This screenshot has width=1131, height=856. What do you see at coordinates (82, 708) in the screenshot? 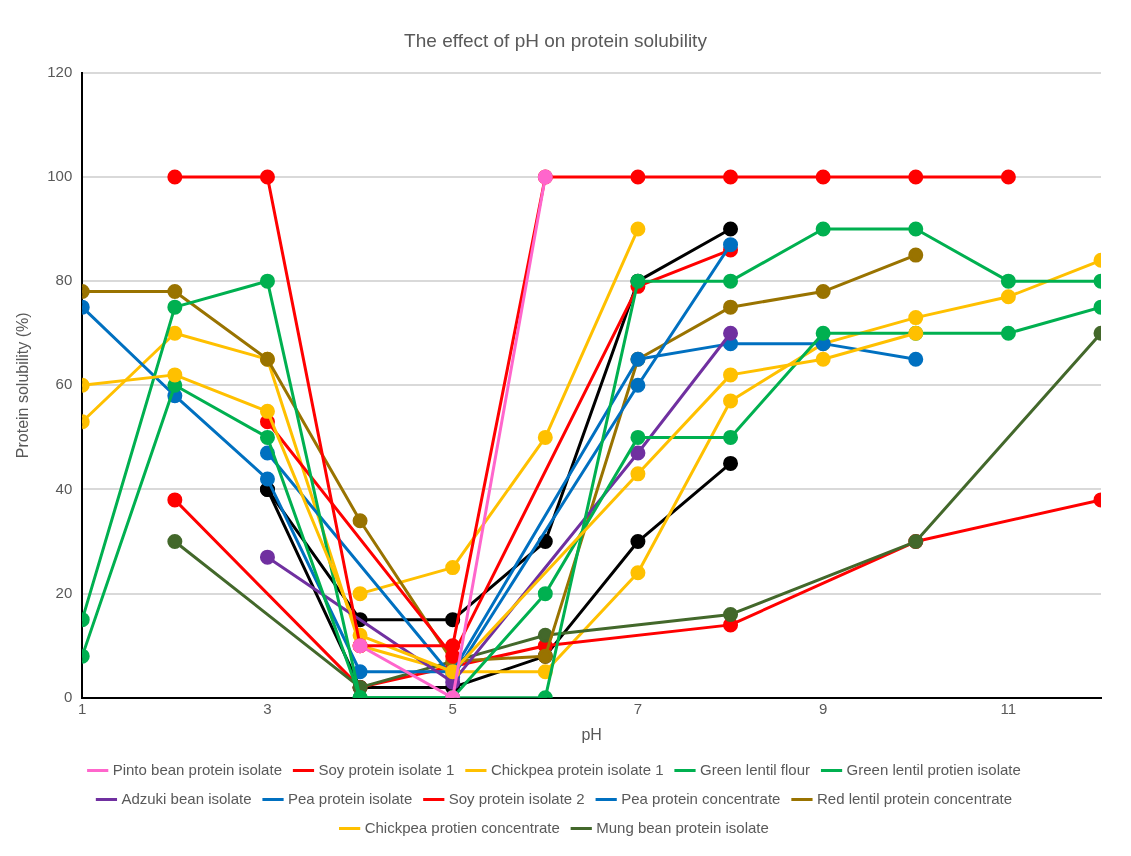
I see `x-tick-label: 1` at bounding box center [82, 708].